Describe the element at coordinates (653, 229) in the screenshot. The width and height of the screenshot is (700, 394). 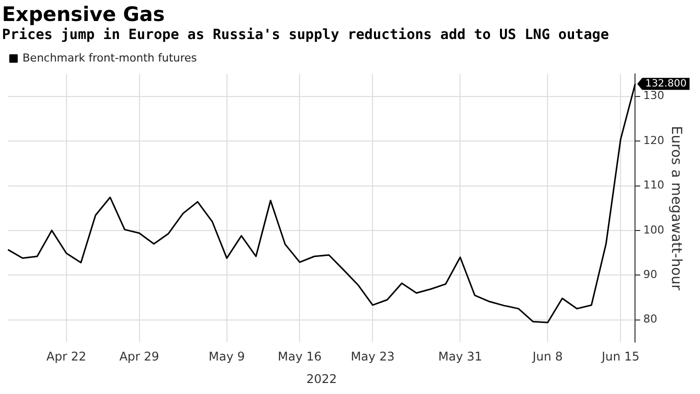
I see `y-tick-label: 100` at that location.